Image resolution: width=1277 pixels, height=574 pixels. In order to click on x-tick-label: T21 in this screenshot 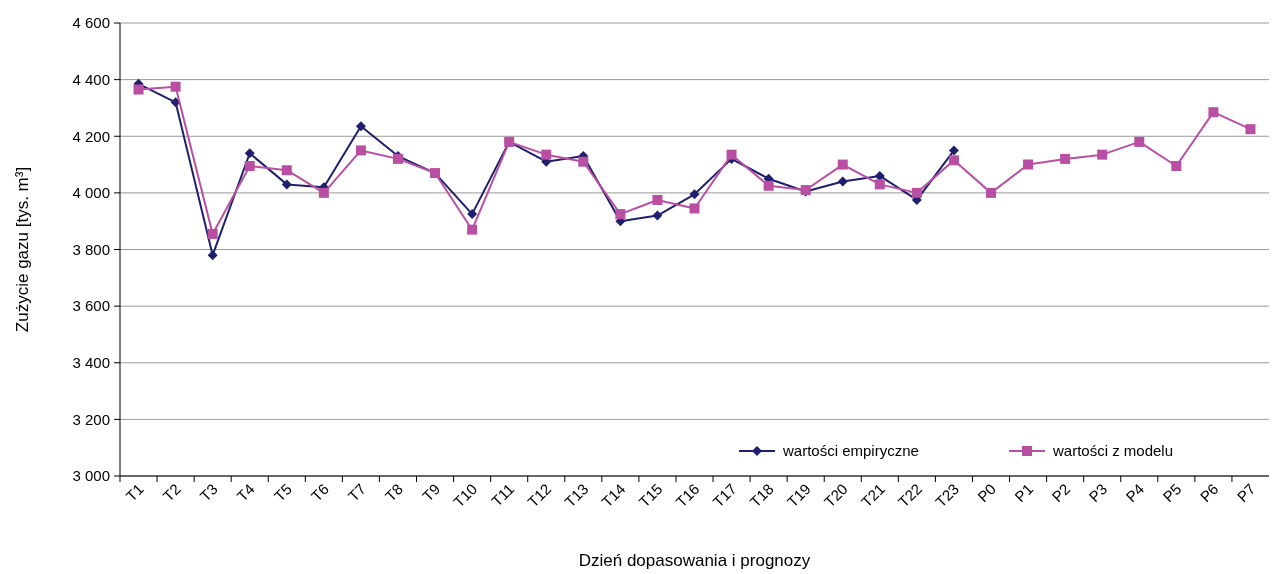, I will do `click(872, 495)`.